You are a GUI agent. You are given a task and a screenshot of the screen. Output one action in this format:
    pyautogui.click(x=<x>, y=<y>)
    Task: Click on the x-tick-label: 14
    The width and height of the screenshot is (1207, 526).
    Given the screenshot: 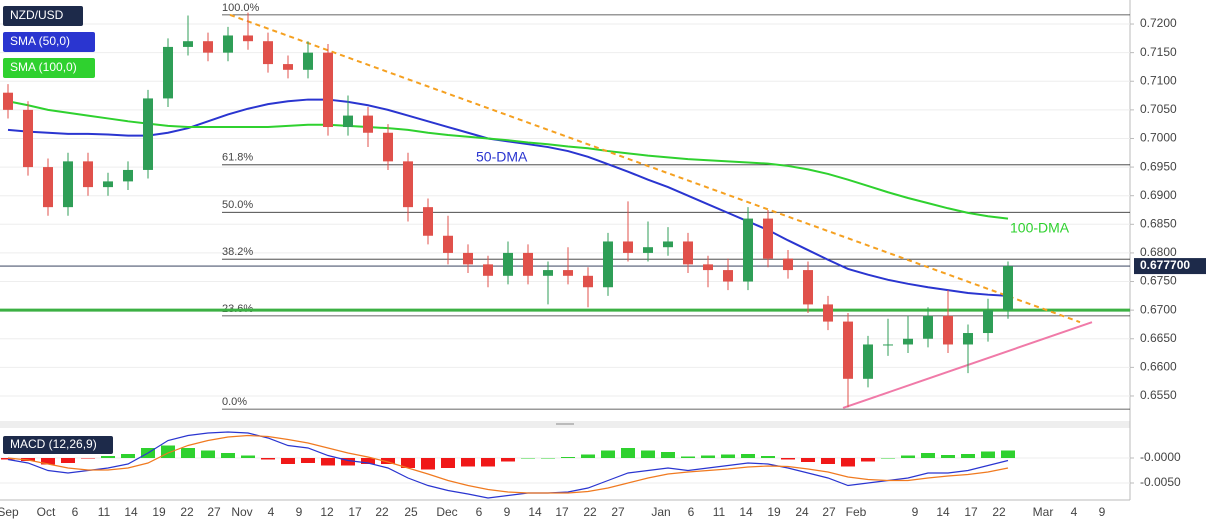 What is the action you would take?
    pyautogui.click(x=746, y=512)
    